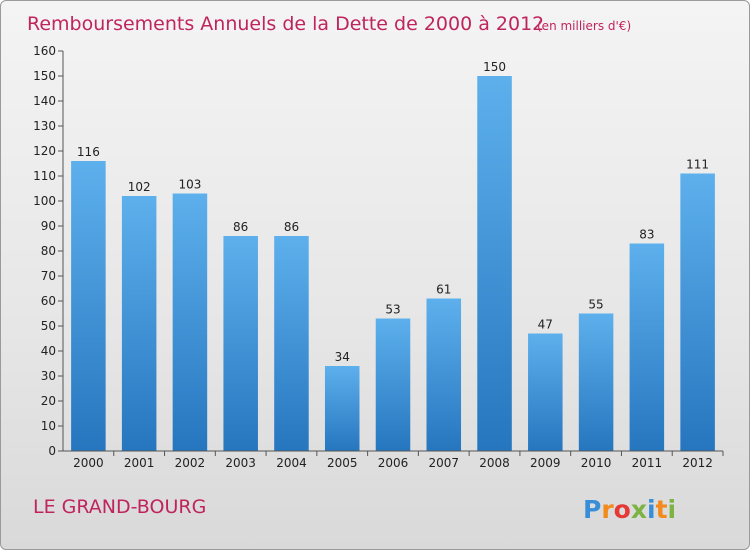 The image size is (750, 550). What do you see at coordinates (48, 426) in the screenshot?
I see `y-tick-label: 10` at bounding box center [48, 426].